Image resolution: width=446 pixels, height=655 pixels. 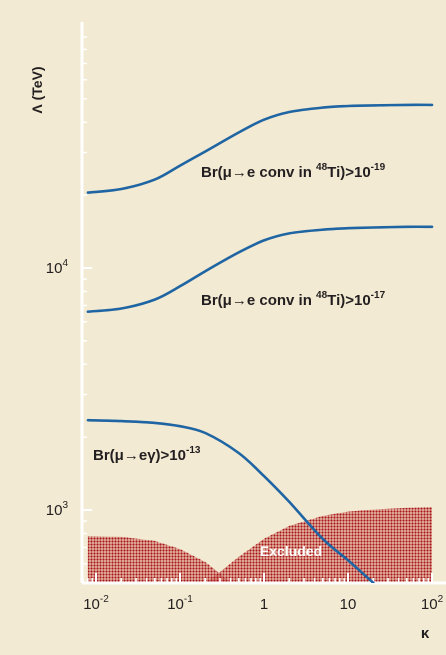 I want to click on y-tick-label: 10⁴, so click(x=57, y=267).